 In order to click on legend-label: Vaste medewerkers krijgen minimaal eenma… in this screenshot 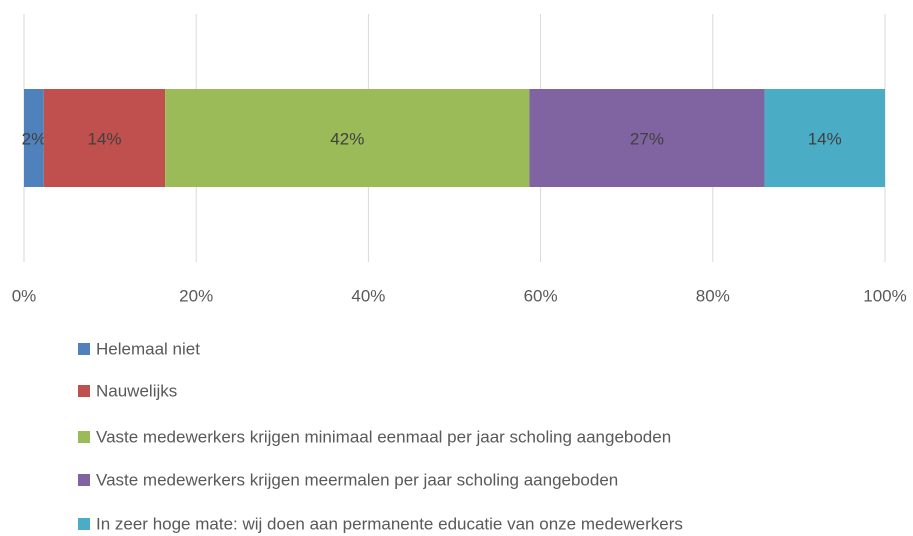, I will do `click(383, 436)`.